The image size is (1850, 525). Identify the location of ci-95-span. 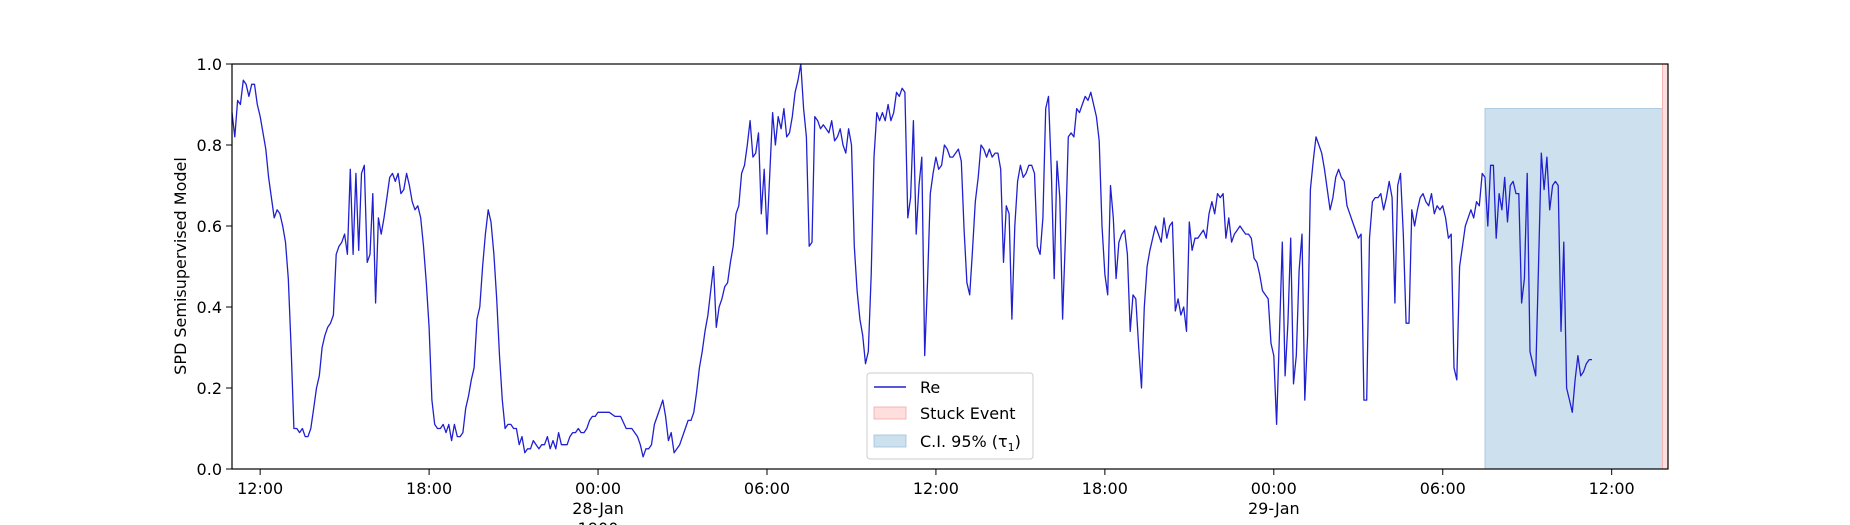
(1576, 289).